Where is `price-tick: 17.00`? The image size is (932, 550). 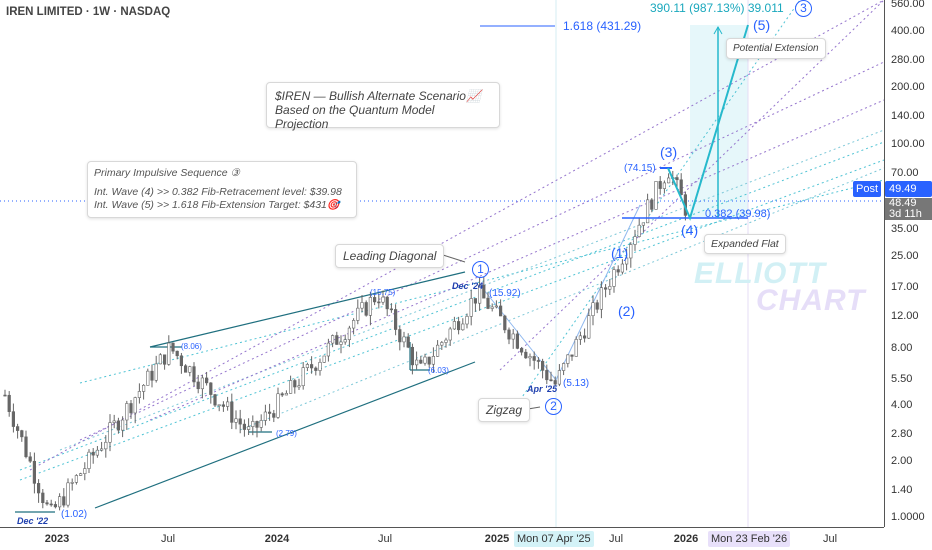
price-tick: 17.00 is located at coordinates (905, 287).